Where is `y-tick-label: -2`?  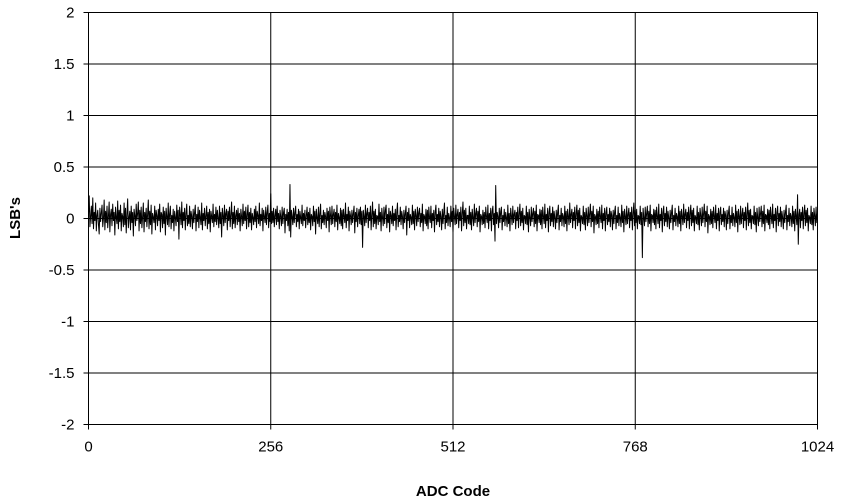
y-tick-label: -2 is located at coordinates (67, 425).